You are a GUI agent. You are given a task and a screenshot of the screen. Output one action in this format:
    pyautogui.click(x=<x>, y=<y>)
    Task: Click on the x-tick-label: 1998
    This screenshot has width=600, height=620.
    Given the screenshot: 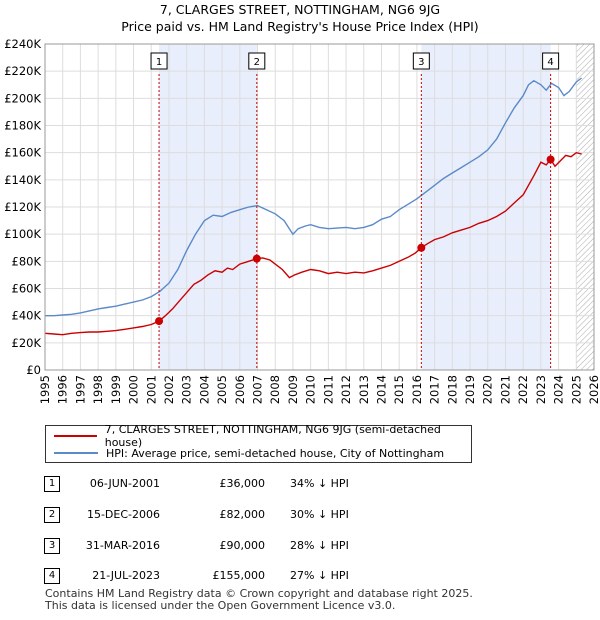 What is the action you would take?
    pyautogui.click(x=98, y=389)
    